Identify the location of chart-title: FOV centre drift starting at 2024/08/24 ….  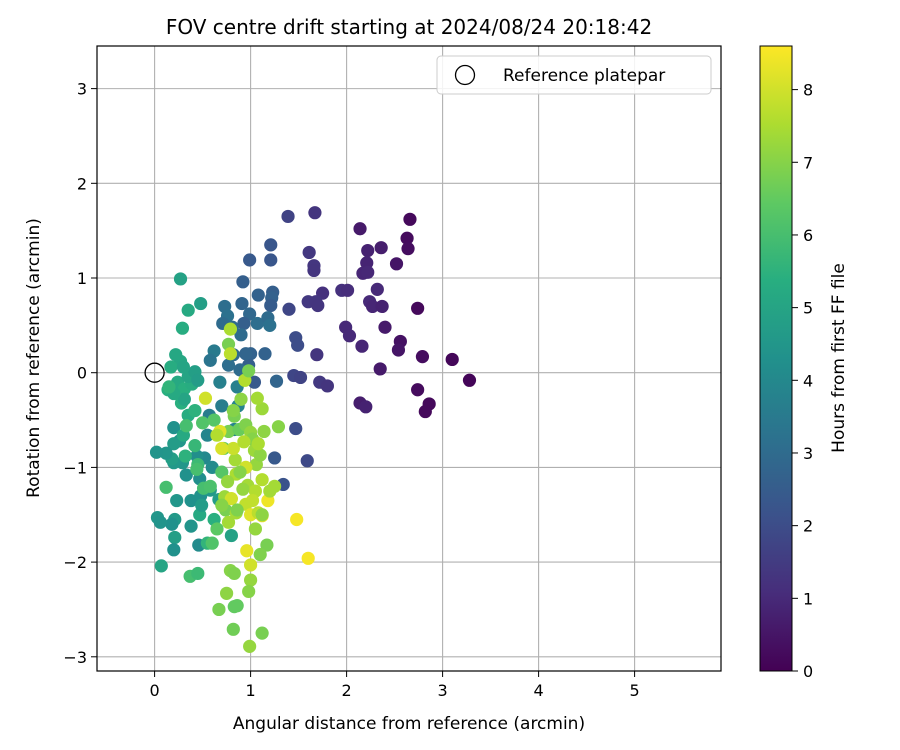
(409, 27).